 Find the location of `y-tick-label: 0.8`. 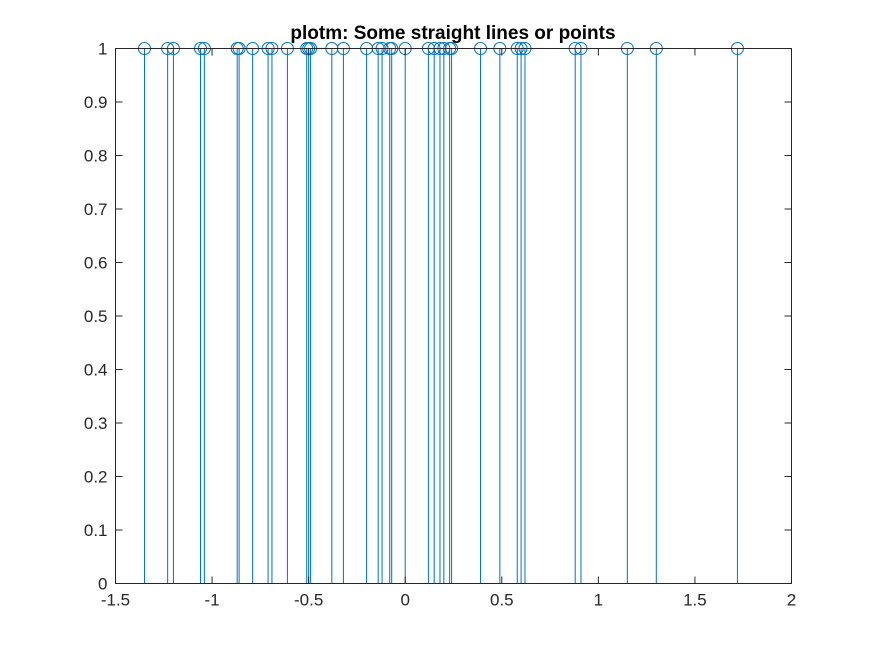

y-tick-label: 0.8 is located at coordinates (96, 156).